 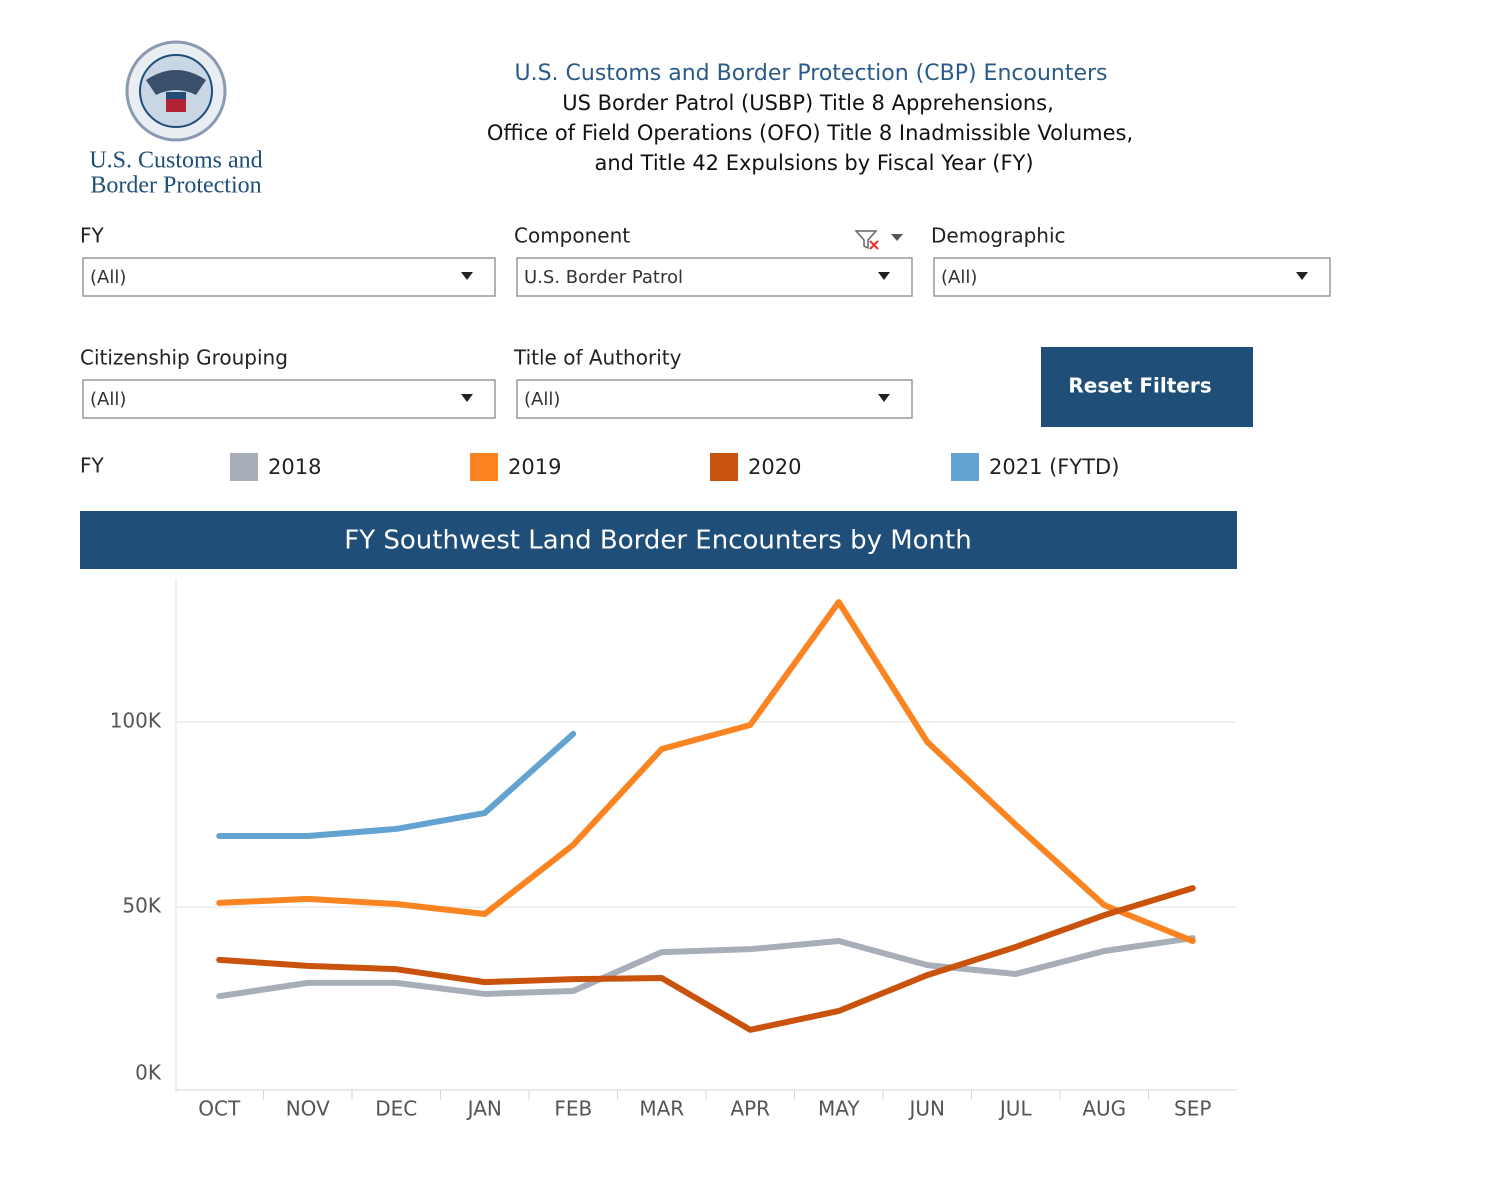 I want to click on reset-button-label: Reset Filters, so click(x=1139, y=386).